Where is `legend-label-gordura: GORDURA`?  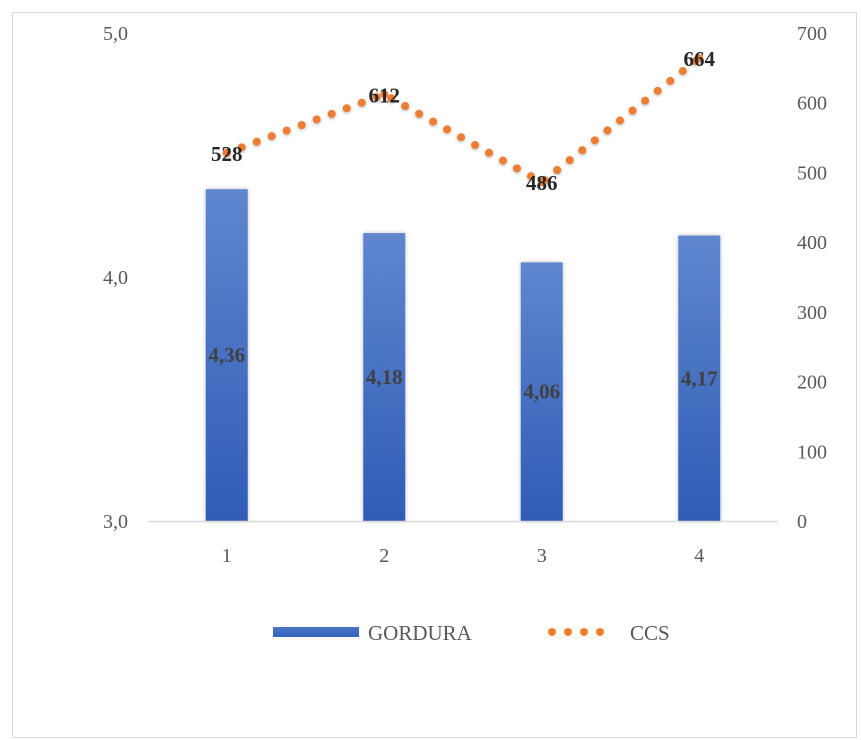 legend-label-gordura: GORDURA is located at coordinates (420, 633).